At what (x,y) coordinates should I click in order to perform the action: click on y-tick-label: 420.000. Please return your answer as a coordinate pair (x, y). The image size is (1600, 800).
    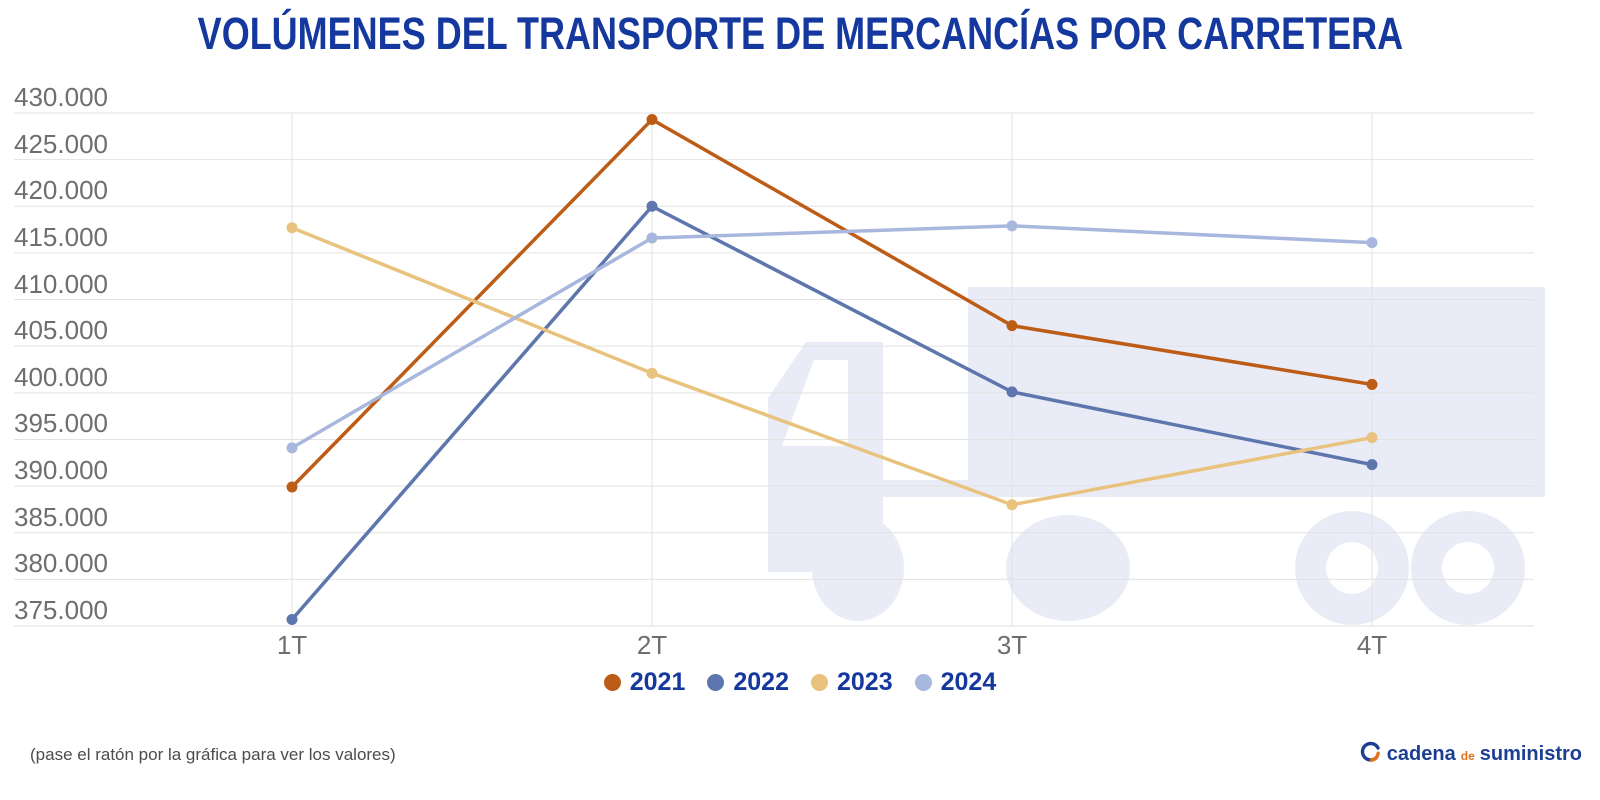
    Looking at the image, I should click on (61, 190).